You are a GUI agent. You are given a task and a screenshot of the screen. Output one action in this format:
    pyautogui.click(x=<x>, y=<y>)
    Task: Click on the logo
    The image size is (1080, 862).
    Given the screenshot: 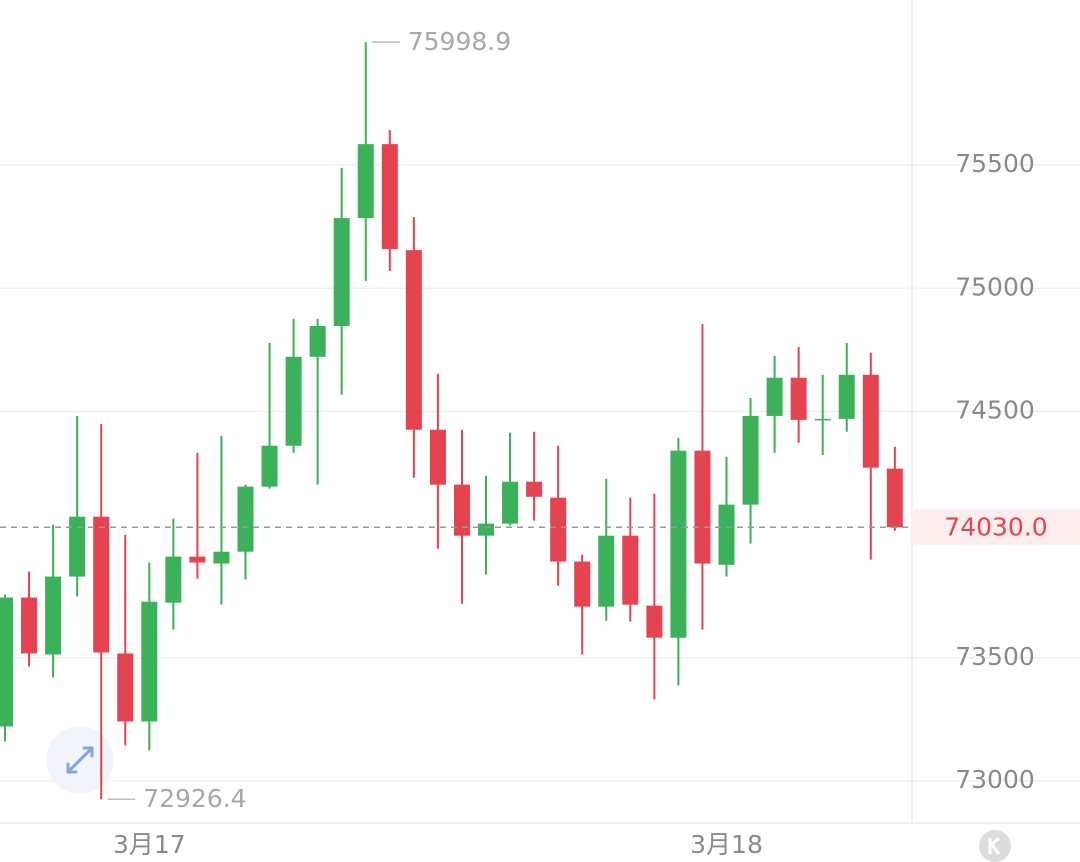 What is the action you would take?
    pyautogui.click(x=995, y=846)
    